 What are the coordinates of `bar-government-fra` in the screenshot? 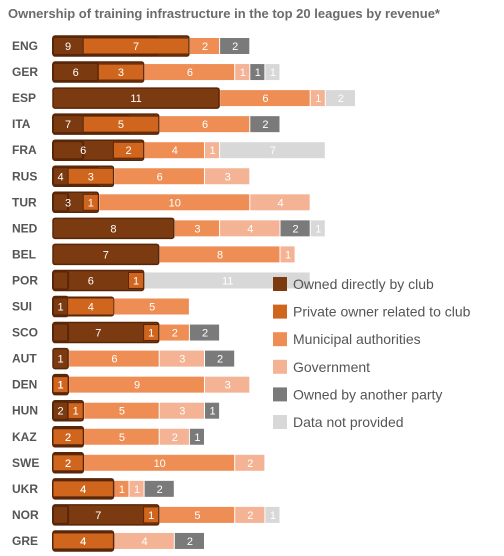 It's located at (212, 150).